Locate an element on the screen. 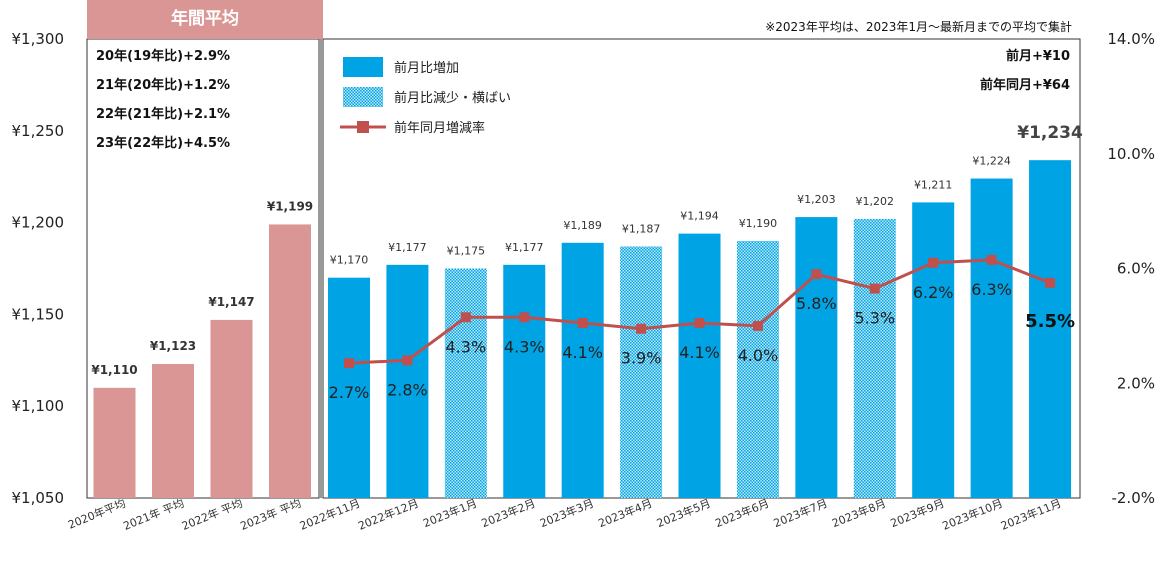 The image size is (1157, 568). yoy-value-label: 3.9% is located at coordinates (641, 358).